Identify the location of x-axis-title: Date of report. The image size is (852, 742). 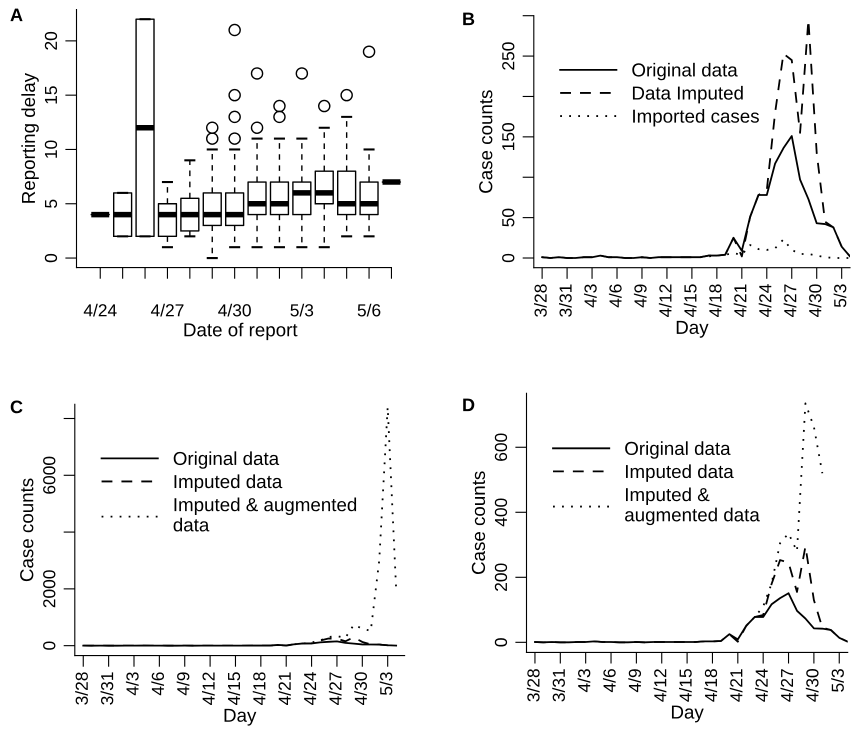
(241, 331).